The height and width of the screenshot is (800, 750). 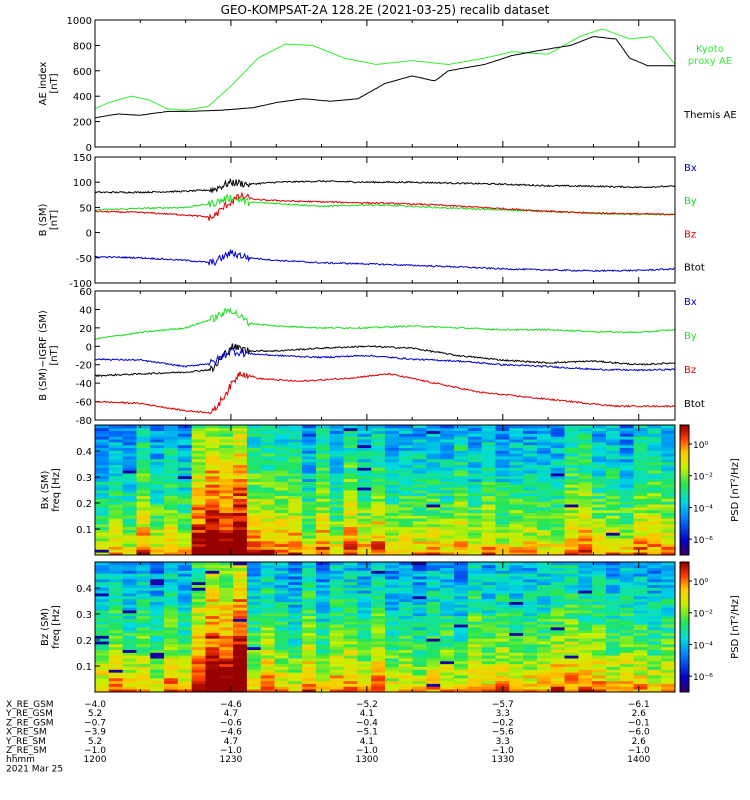 I want to click on x-axis-row-label: X_RE_GSM, so click(x=30, y=705).